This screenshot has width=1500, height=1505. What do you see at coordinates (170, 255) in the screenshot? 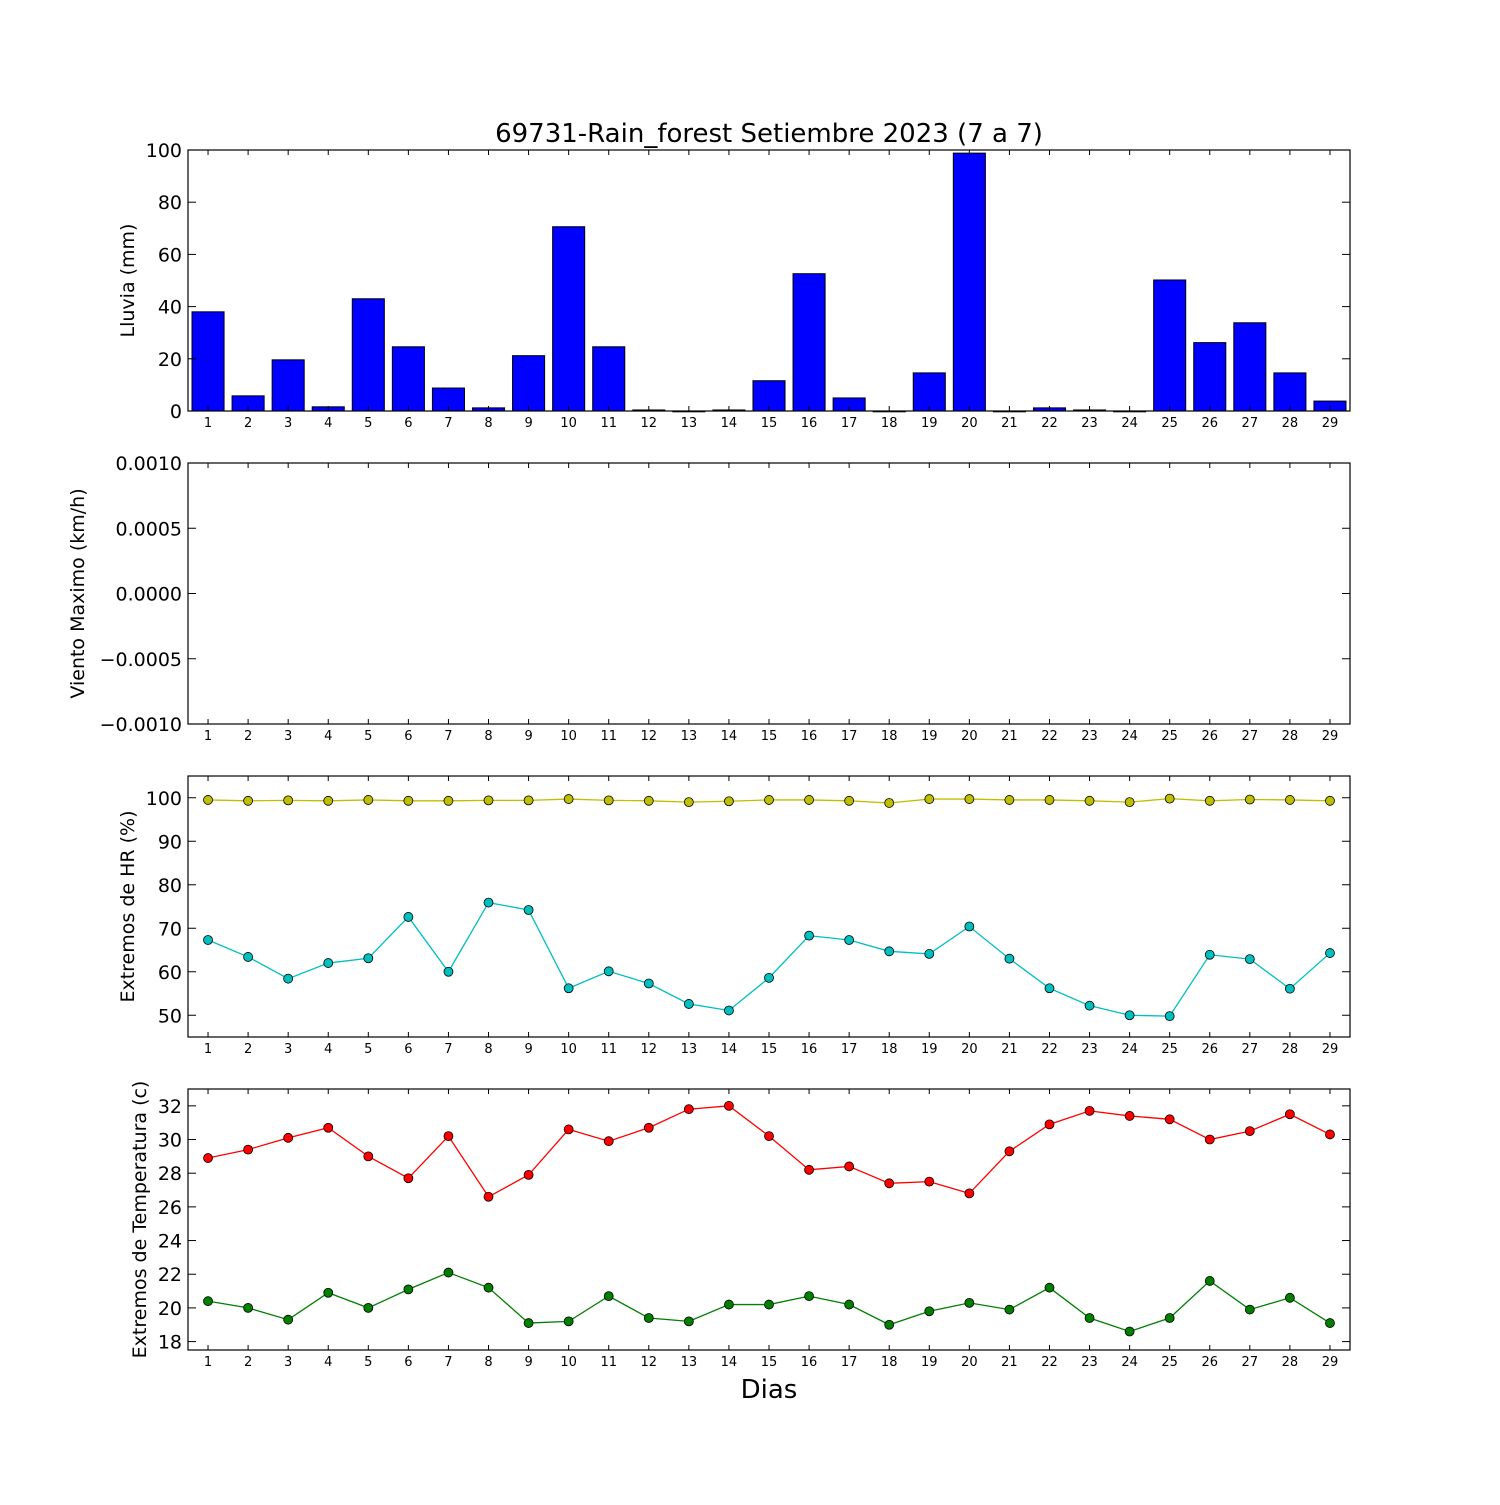
I see `rain-y-tick-label: 60` at bounding box center [170, 255].